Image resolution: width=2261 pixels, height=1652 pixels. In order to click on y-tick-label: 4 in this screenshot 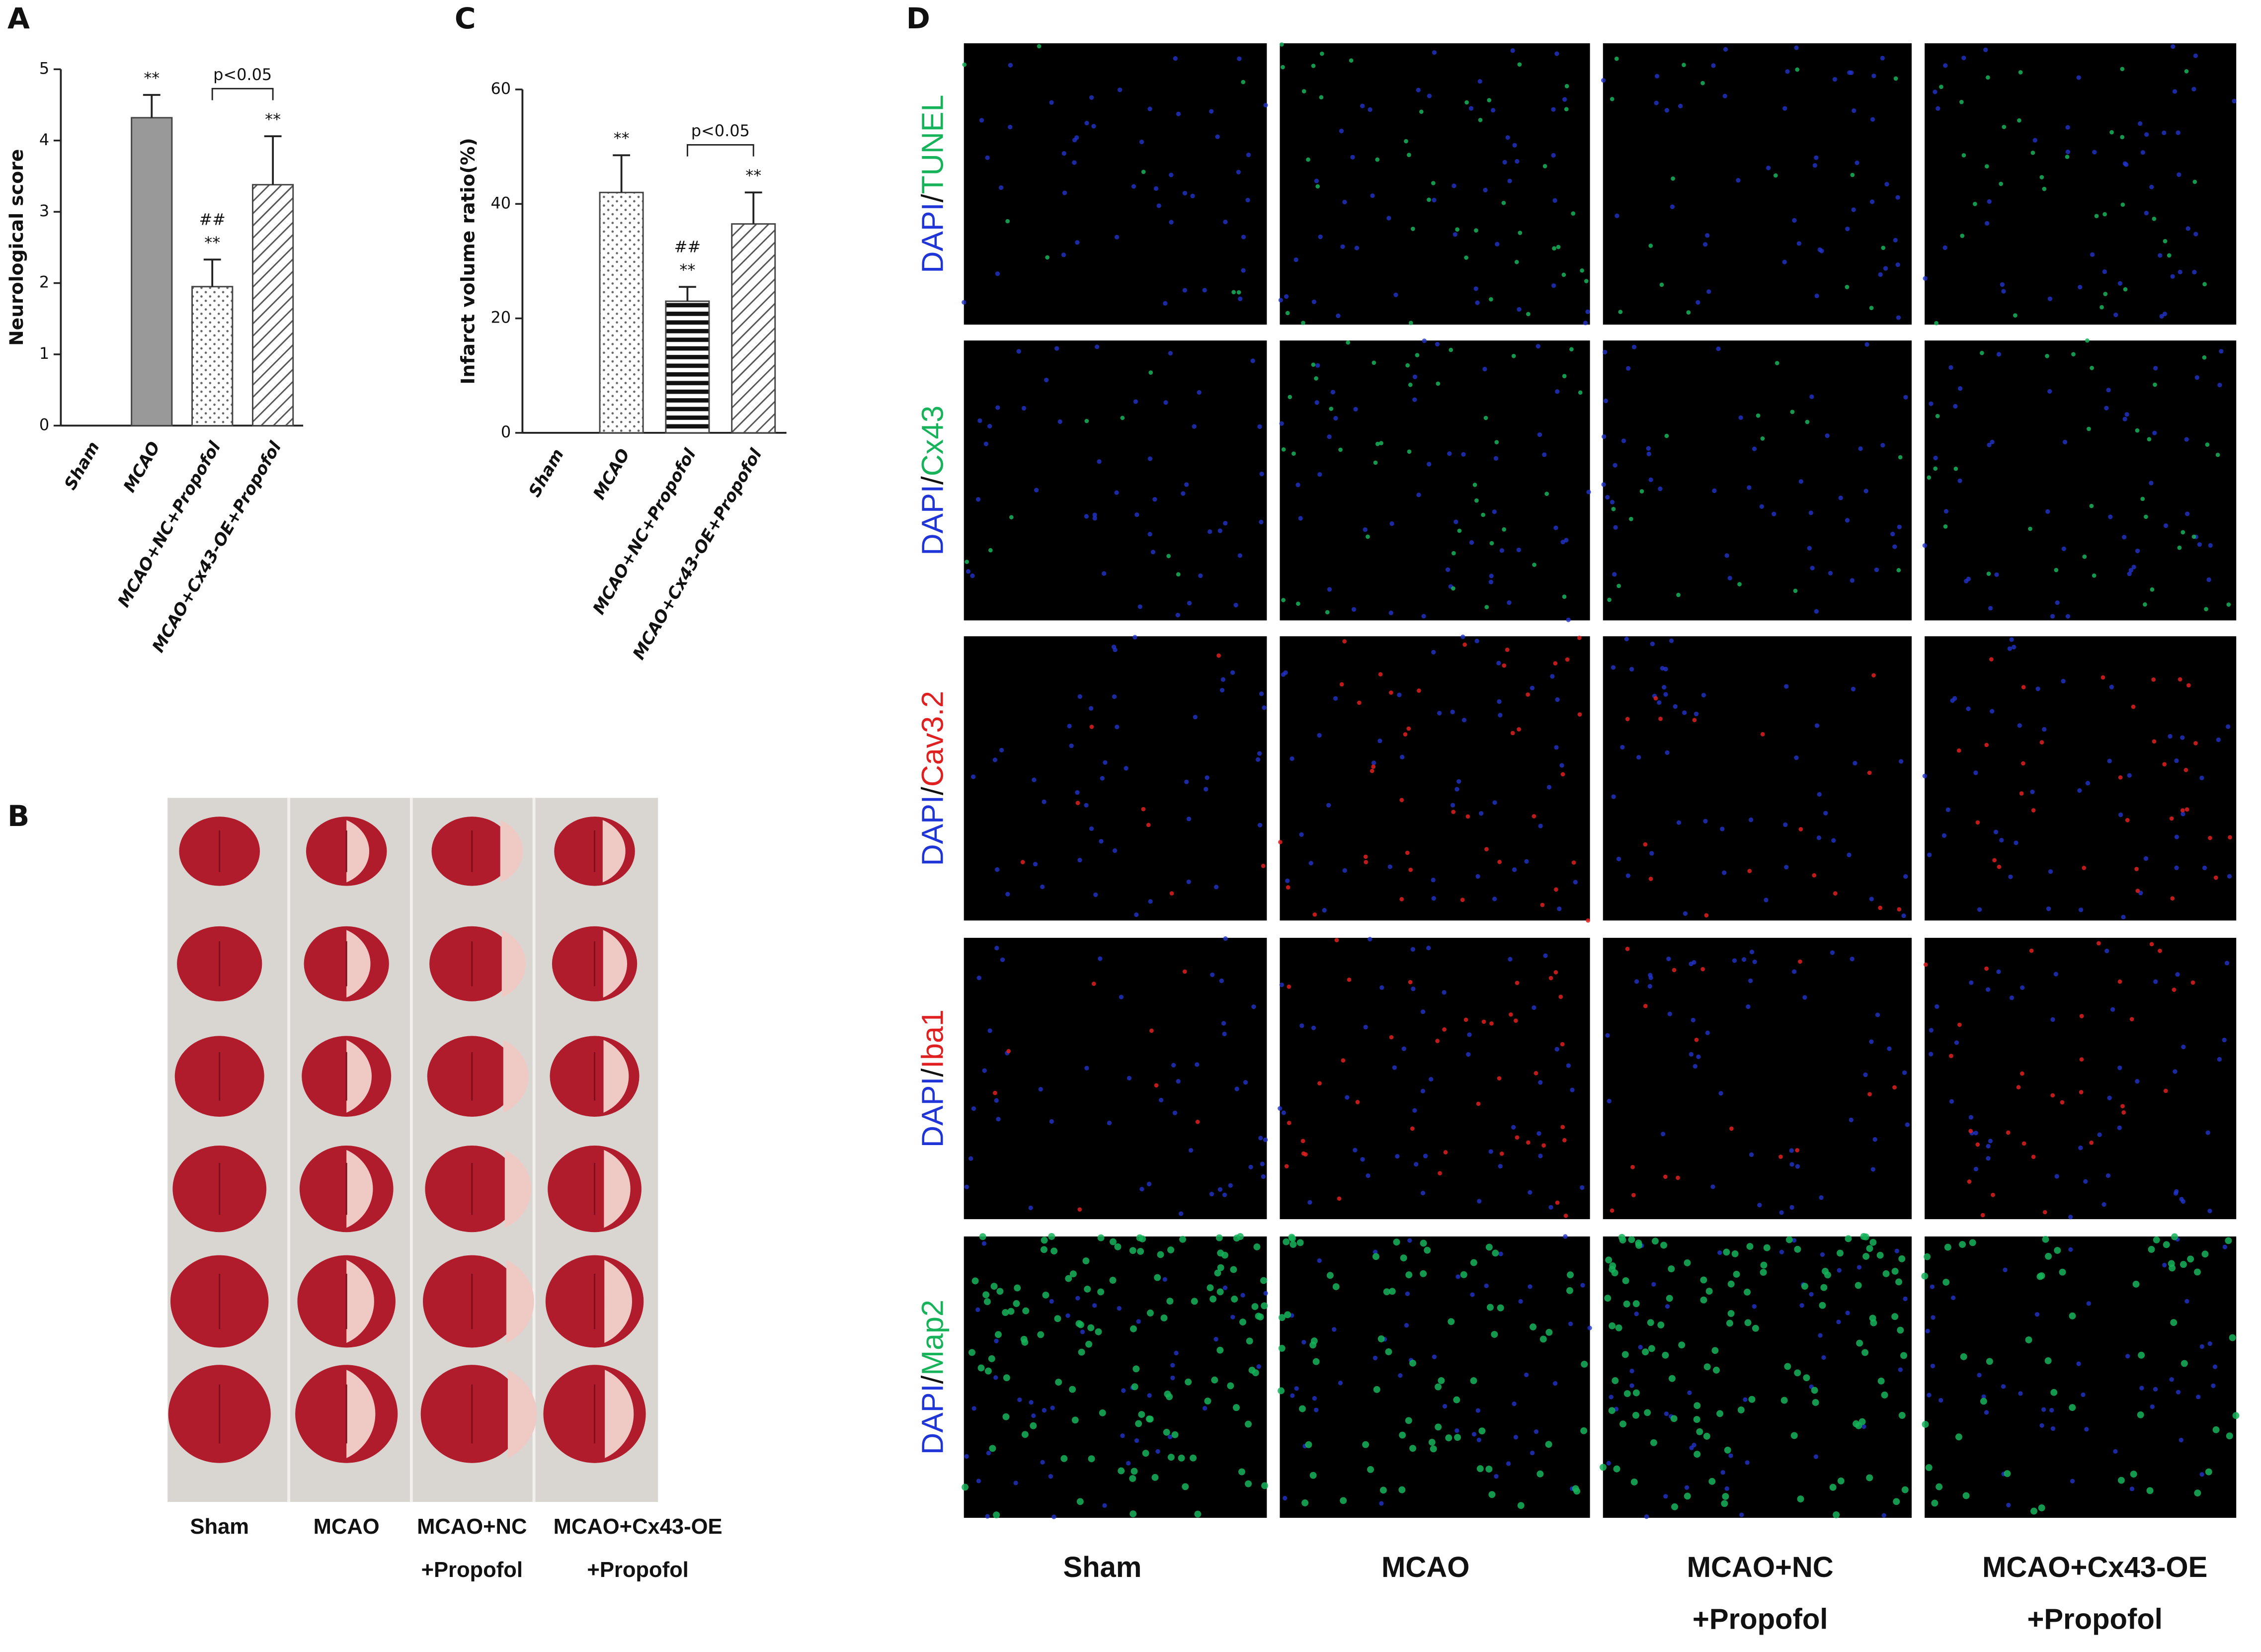, I will do `click(44, 139)`.